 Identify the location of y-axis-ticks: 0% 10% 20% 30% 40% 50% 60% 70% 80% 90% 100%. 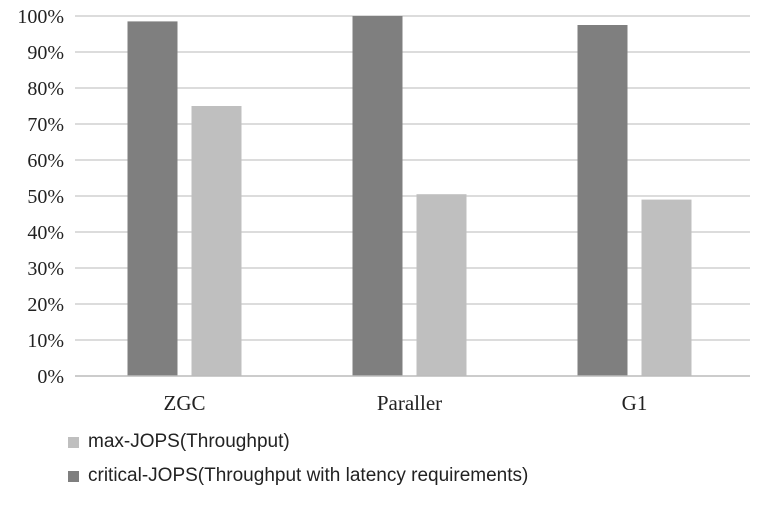
(40, 197).